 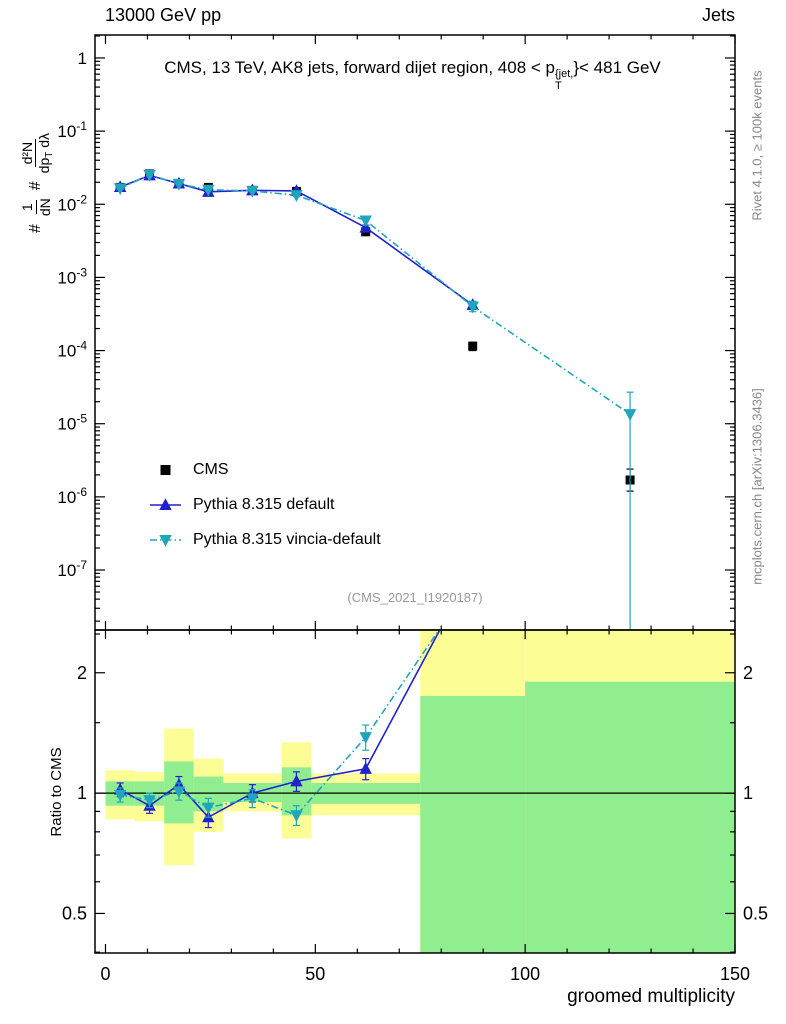 What do you see at coordinates (525, 974) in the screenshot?
I see `x-tick-label: 100` at bounding box center [525, 974].